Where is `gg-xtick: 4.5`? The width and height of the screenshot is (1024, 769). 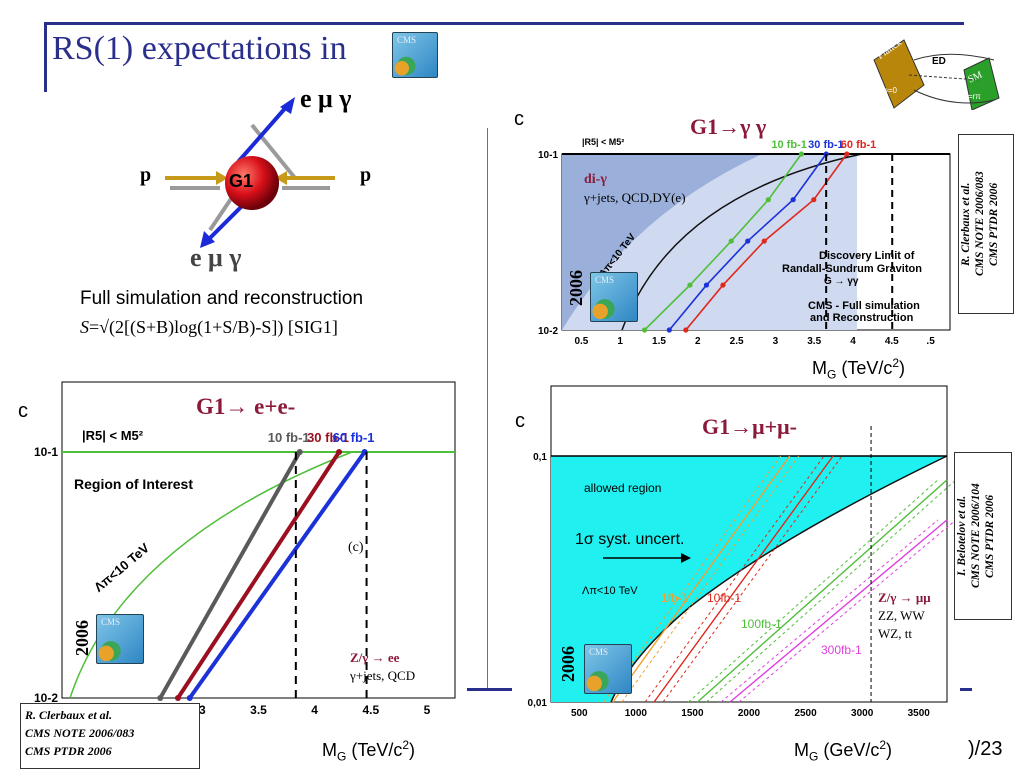
gg-xtick: 4.5 is located at coordinates (892, 341).